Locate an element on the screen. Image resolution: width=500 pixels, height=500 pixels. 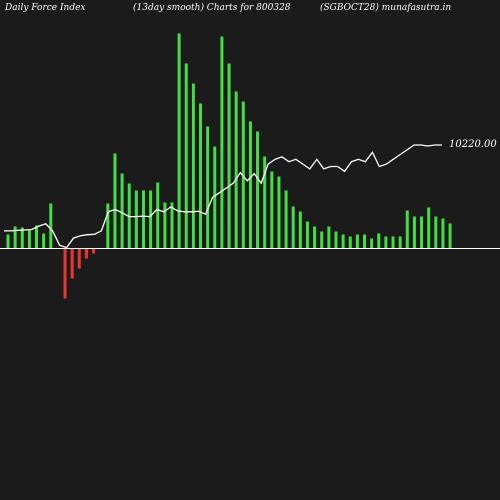
last-value-label: 10220.00 is located at coordinates (473, 144).